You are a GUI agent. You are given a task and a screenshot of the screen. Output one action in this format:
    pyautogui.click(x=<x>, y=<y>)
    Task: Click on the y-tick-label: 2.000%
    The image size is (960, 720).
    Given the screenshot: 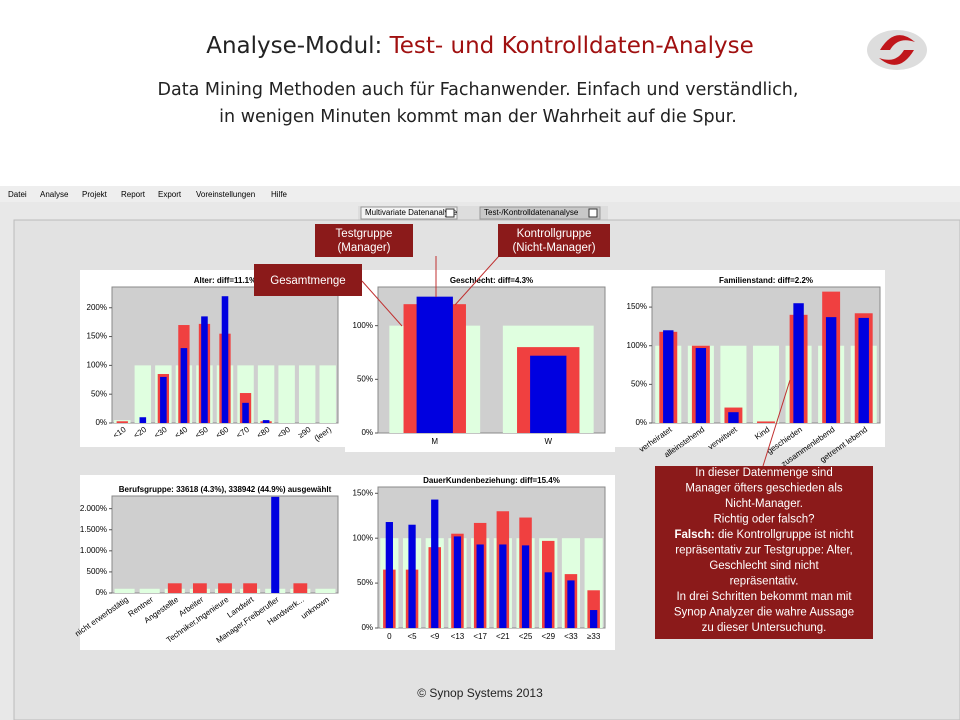 What is the action you would take?
    pyautogui.click(x=93, y=508)
    